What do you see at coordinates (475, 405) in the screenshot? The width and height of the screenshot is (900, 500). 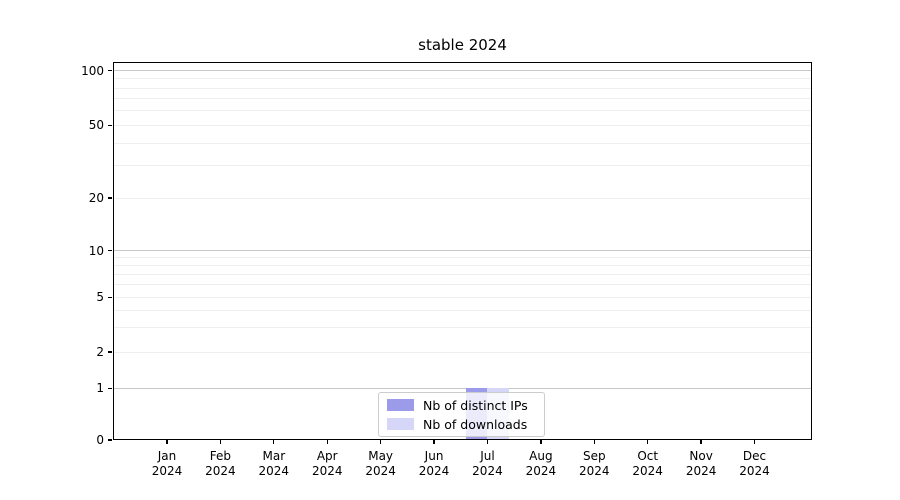 I see `legend-label-distinct-ips: Nb of distinct IPs` at bounding box center [475, 405].